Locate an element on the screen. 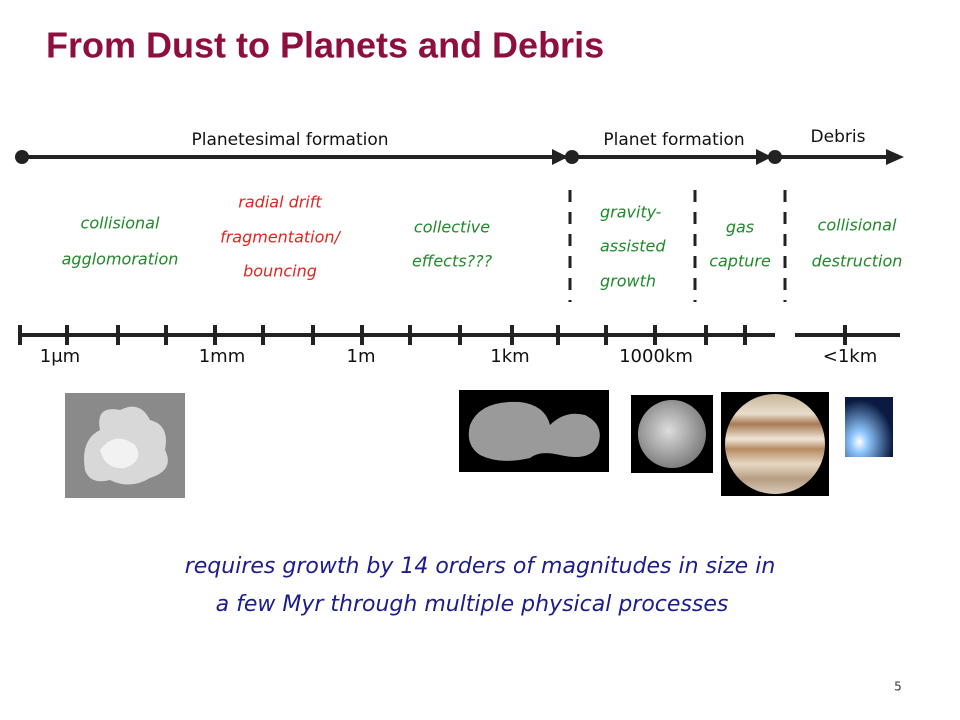 This screenshot has height=720, width=960. phase-label: Debris is located at coordinates (838, 137).